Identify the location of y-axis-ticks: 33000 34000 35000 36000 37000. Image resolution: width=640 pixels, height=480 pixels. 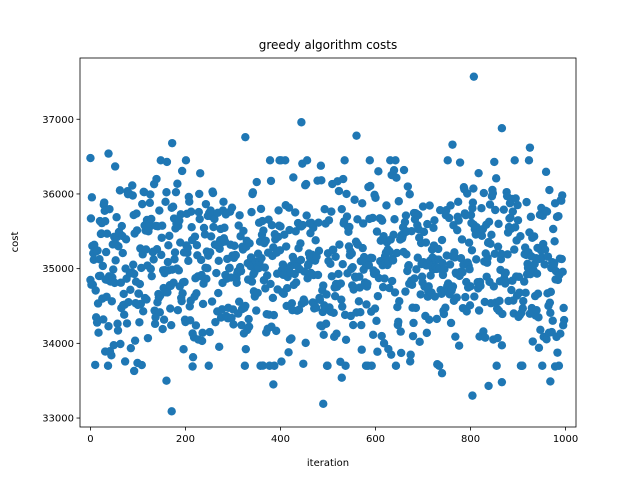
(61, 270).